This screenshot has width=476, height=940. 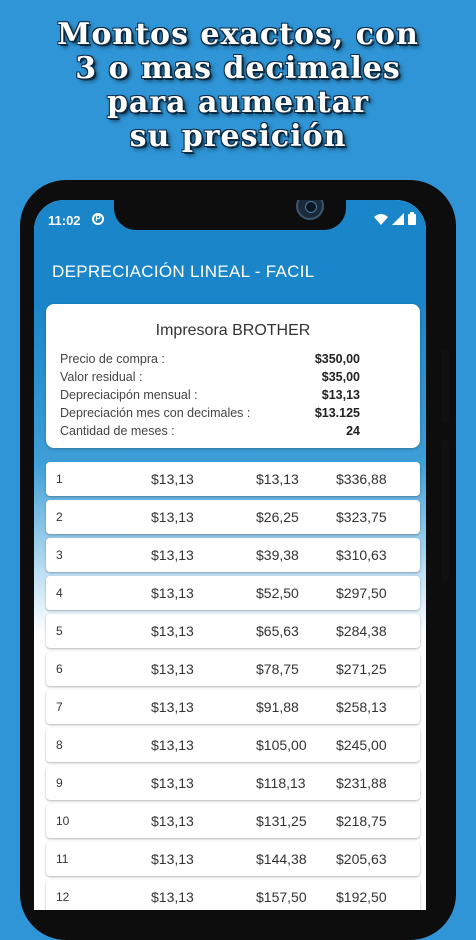 I want to click on table-row: 6 $13,13 $78,75 $271,25, so click(x=233, y=669).